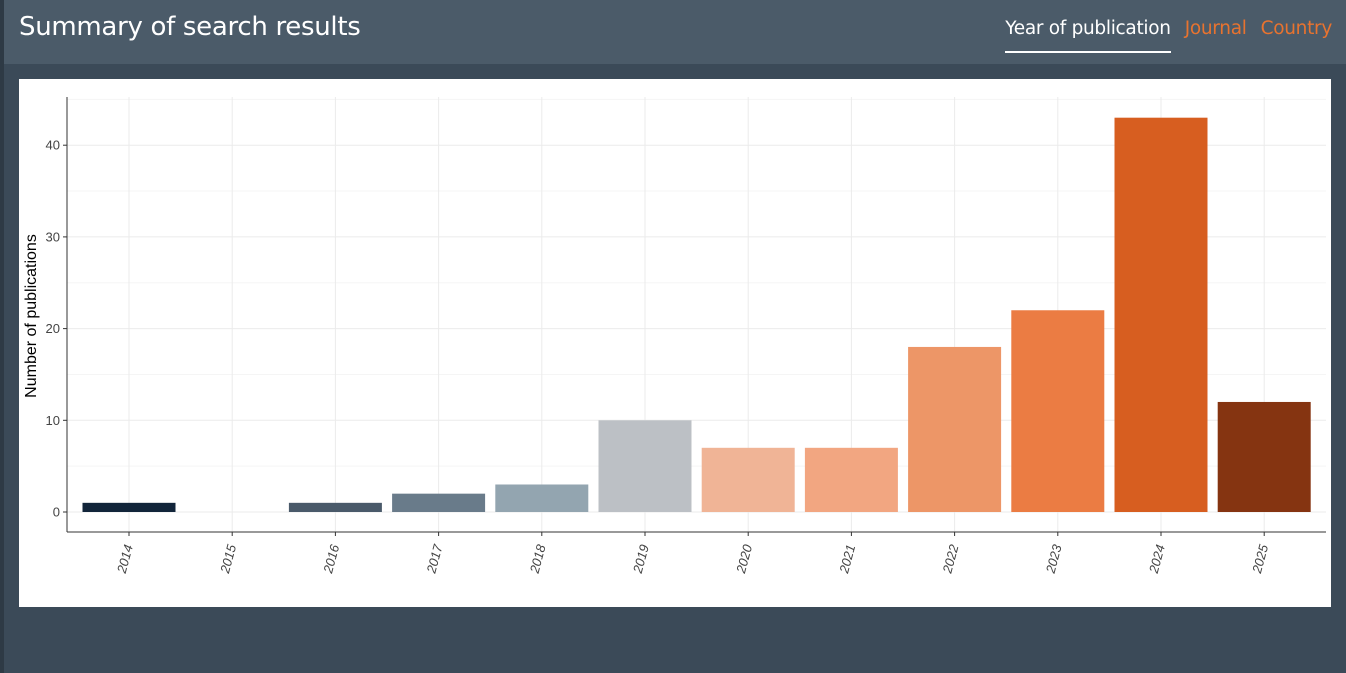  I want to click on x-tick-label: 2018, so click(537, 559).